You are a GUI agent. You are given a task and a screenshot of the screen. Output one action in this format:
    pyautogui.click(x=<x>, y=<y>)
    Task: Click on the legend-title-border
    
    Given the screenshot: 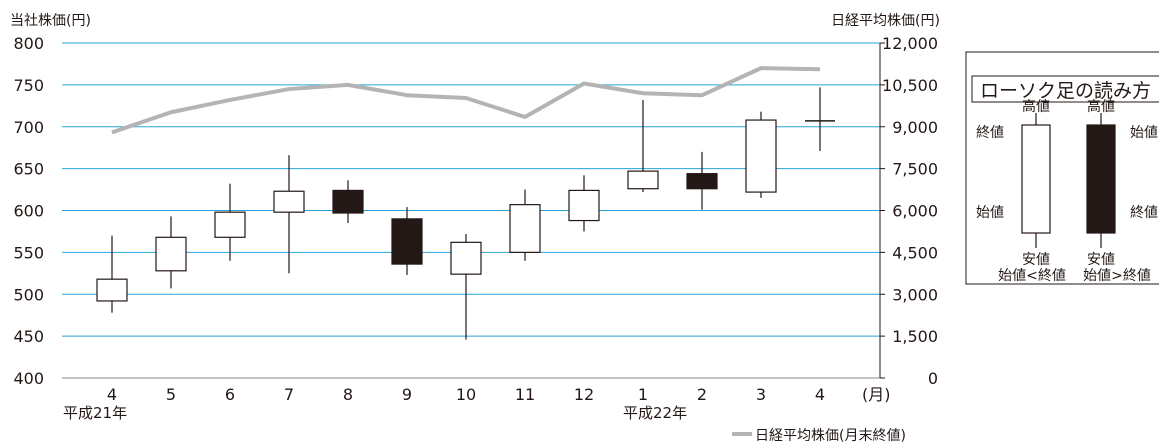 What is the action you would take?
    pyautogui.click(x=1065, y=89)
    